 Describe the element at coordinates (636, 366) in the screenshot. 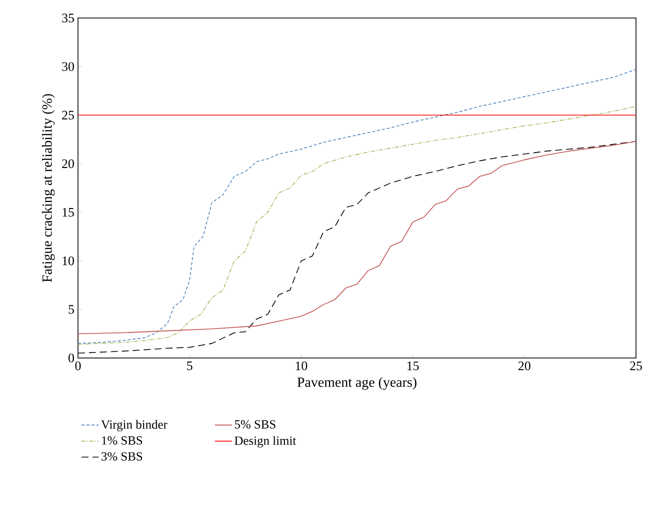

I see `x-tick-label: 25` at that location.